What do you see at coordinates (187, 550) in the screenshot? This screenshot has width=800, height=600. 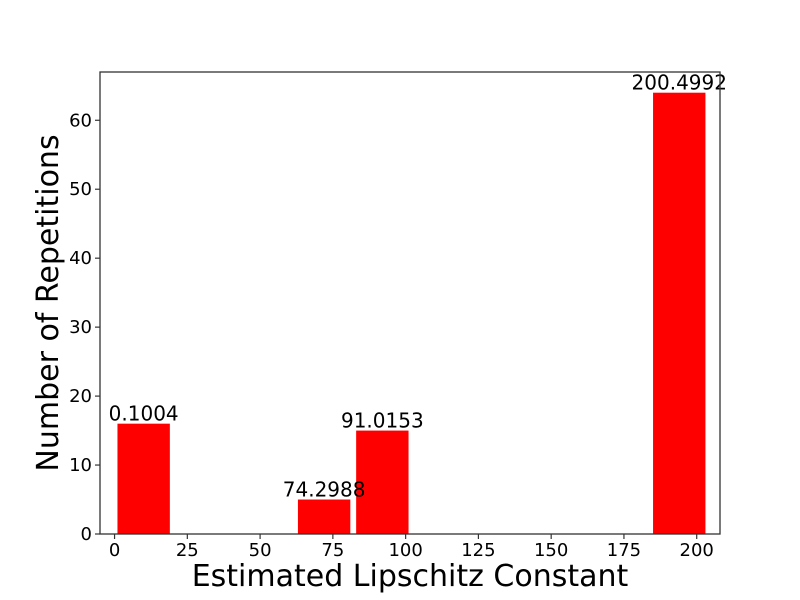 I see `x-tick-label: 25` at bounding box center [187, 550].